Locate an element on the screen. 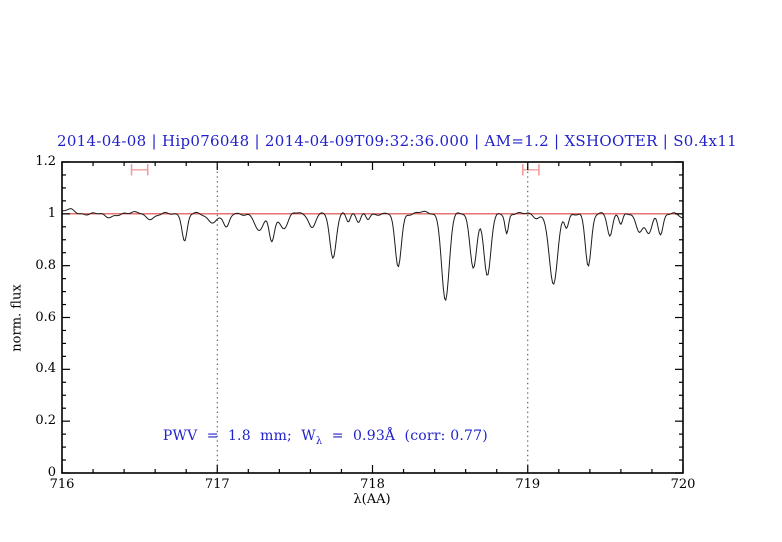  y-tick-label: 0.6 is located at coordinates (45, 317).